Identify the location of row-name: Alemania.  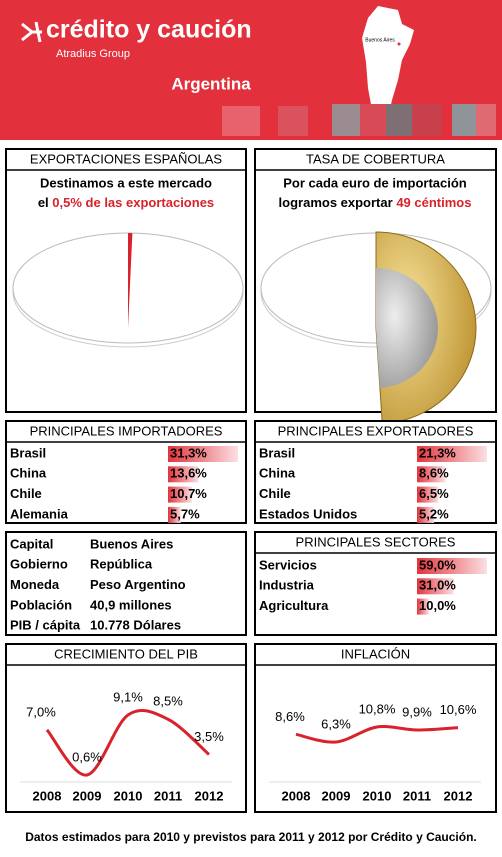
(39, 513).